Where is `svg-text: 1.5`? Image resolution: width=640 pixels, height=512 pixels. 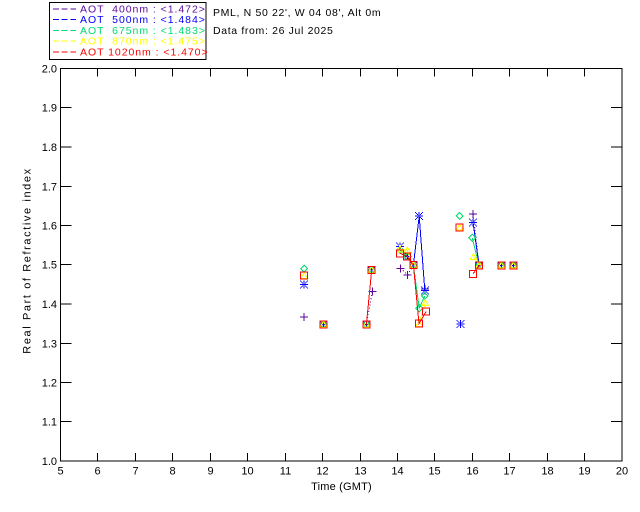
svg-text: 1.5 is located at coordinates (49, 266).